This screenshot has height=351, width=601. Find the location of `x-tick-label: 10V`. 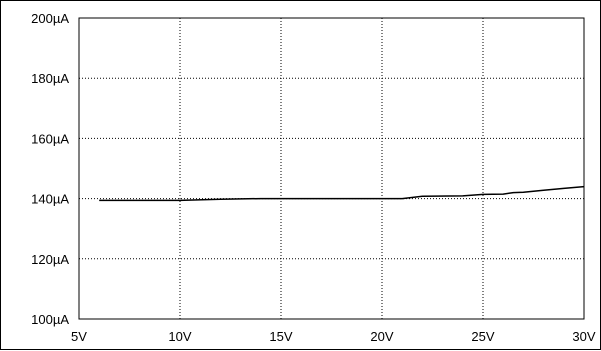

x-tick-label: 10V is located at coordinates (179, 336).